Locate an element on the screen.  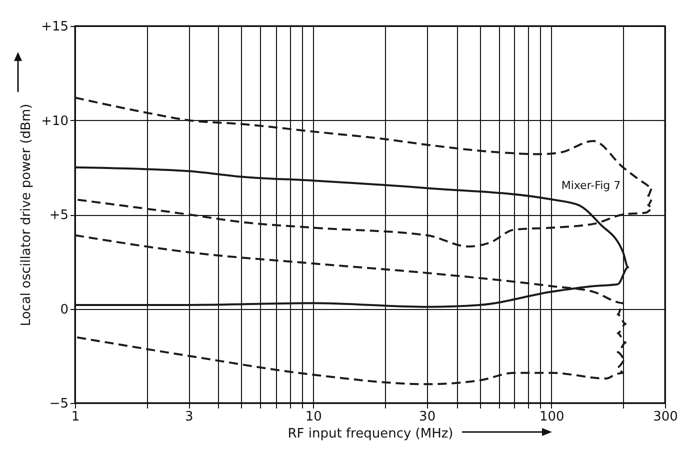
y-tick-label: 0 is located at coordinates (64, 310).